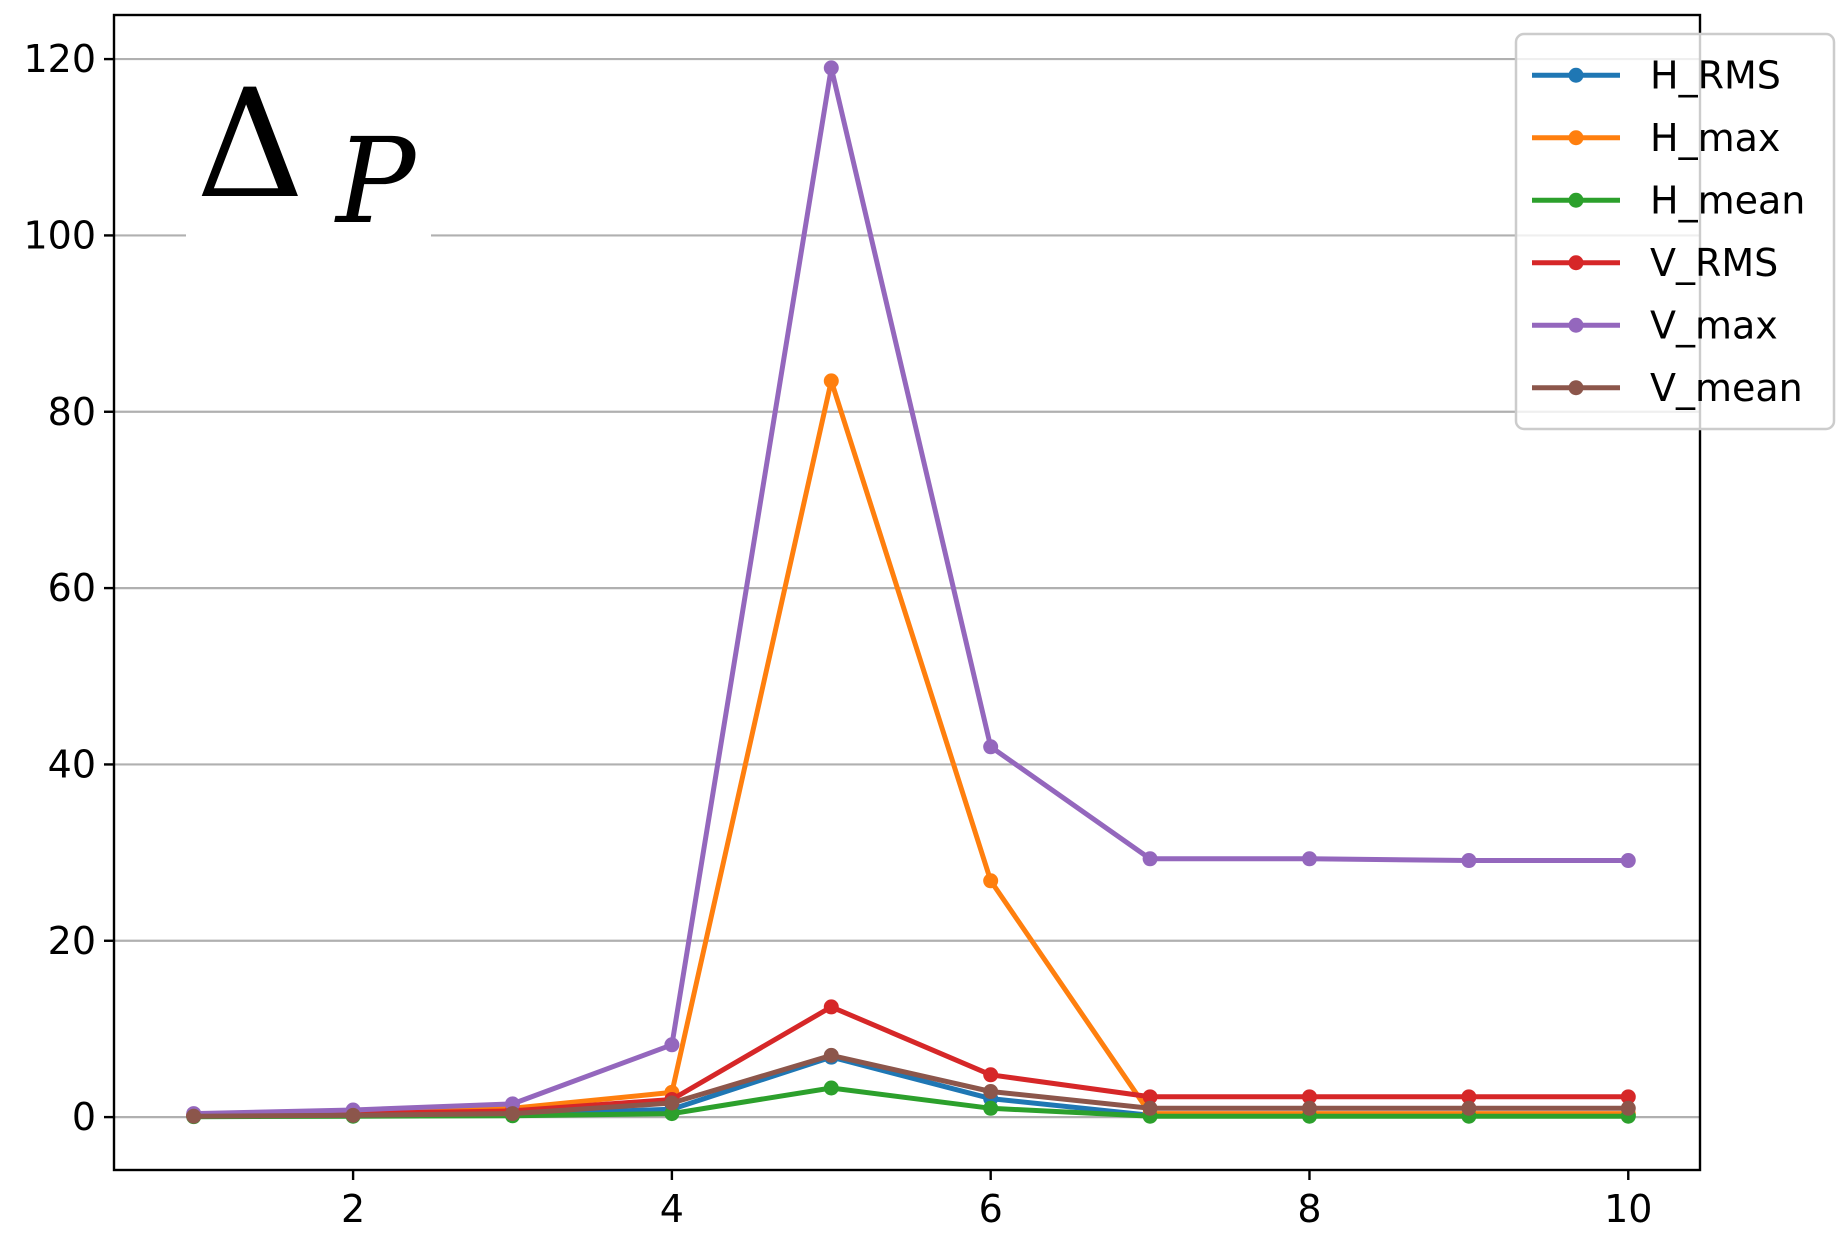 The height and width of the screenshot is (1242, 1842). What do you see at coordinates (1576, 325) in the screenshot?
I see `legend-swatch-marker-v-max` at bounding box center [1576, 325].